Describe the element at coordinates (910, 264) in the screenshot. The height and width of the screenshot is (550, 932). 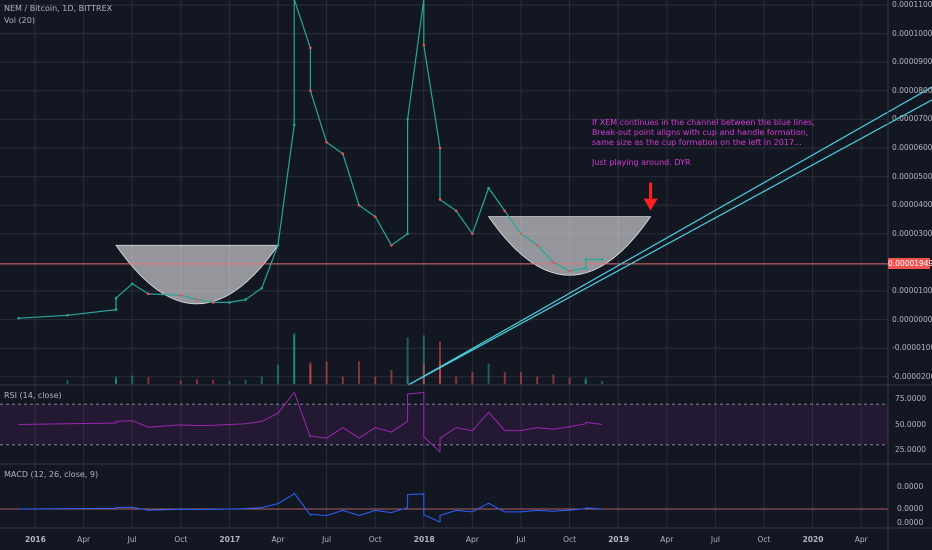
I see `current-price-tag: 0.00001949` at that location.